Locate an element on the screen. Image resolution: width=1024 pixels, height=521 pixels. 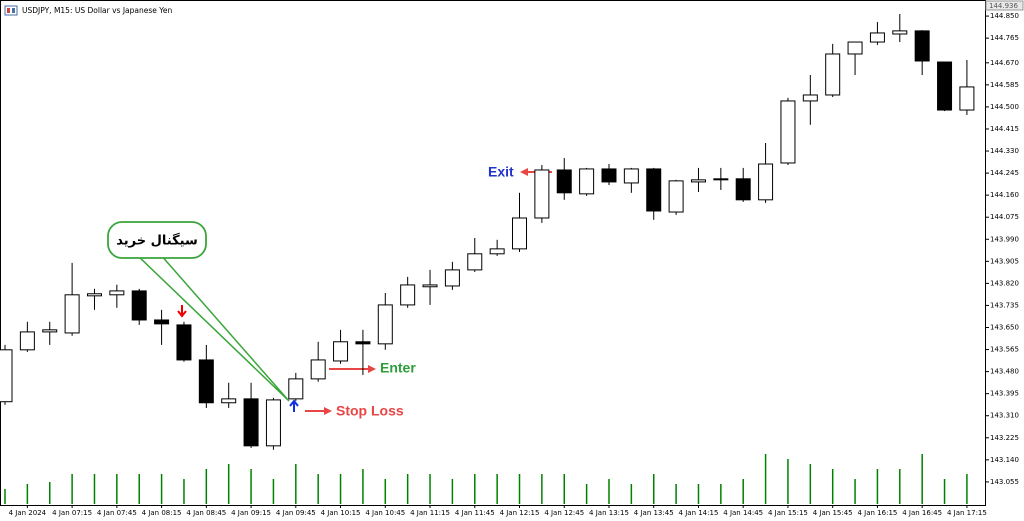
signal-label: سیگنال خرید is located at coordinates (157, 241).